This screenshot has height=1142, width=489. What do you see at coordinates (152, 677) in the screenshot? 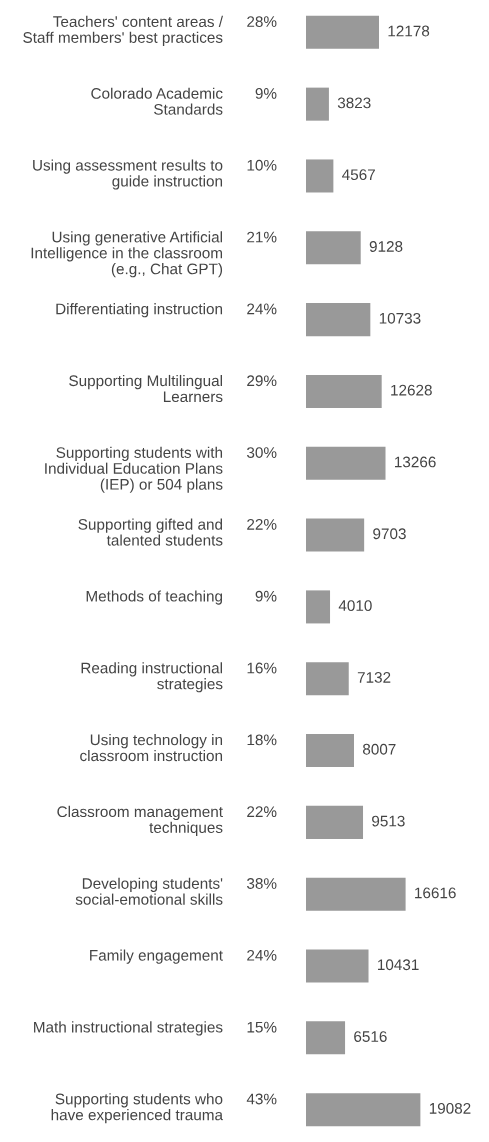
I see `y-tick-label: Reading instructional strategies` at bounding box center [152, 677].